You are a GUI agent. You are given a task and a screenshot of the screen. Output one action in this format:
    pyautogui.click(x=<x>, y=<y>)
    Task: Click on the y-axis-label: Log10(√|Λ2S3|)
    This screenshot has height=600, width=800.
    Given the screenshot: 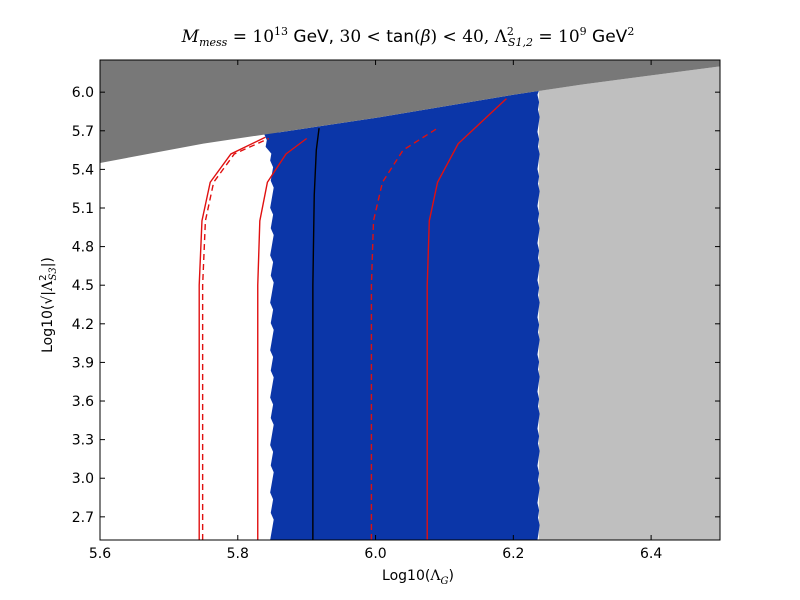 What is the action you would take?
    pyautogui.click(x=48, y=305)
    